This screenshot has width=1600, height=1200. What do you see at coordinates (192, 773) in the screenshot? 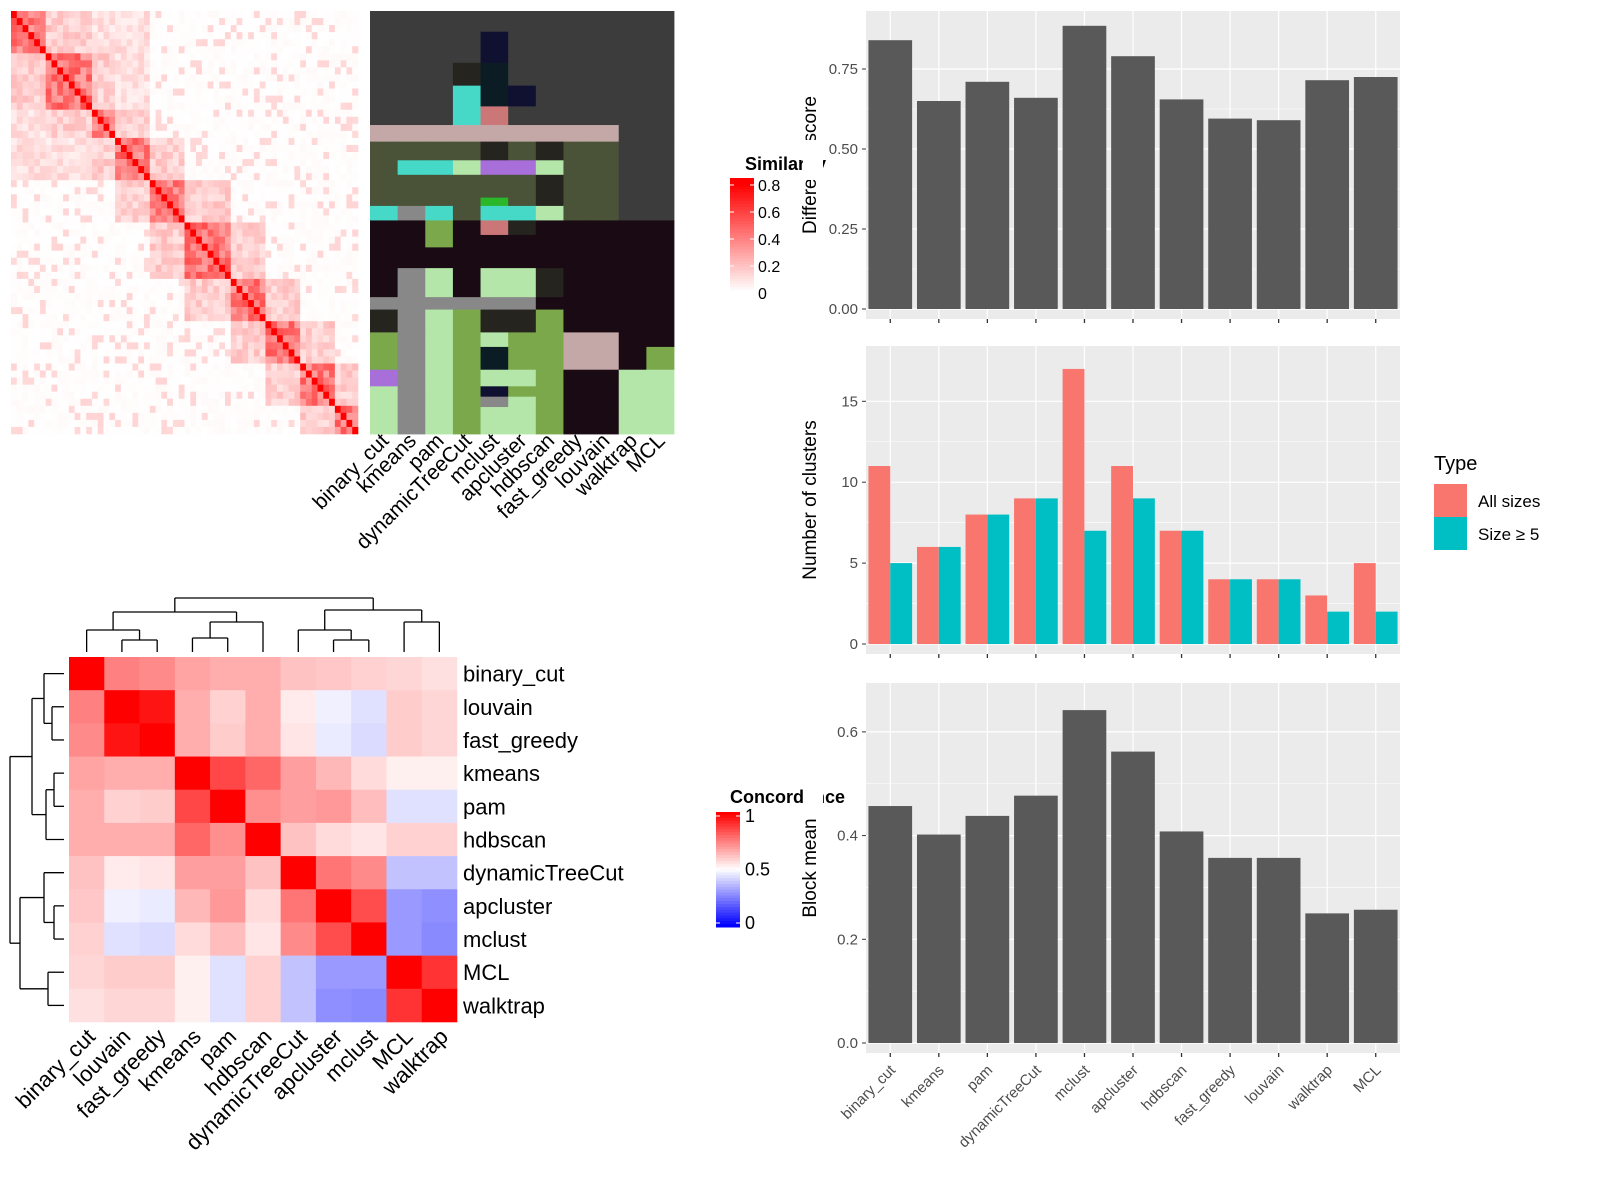
I see `concordance-cell` at bounding box center [192, 773].